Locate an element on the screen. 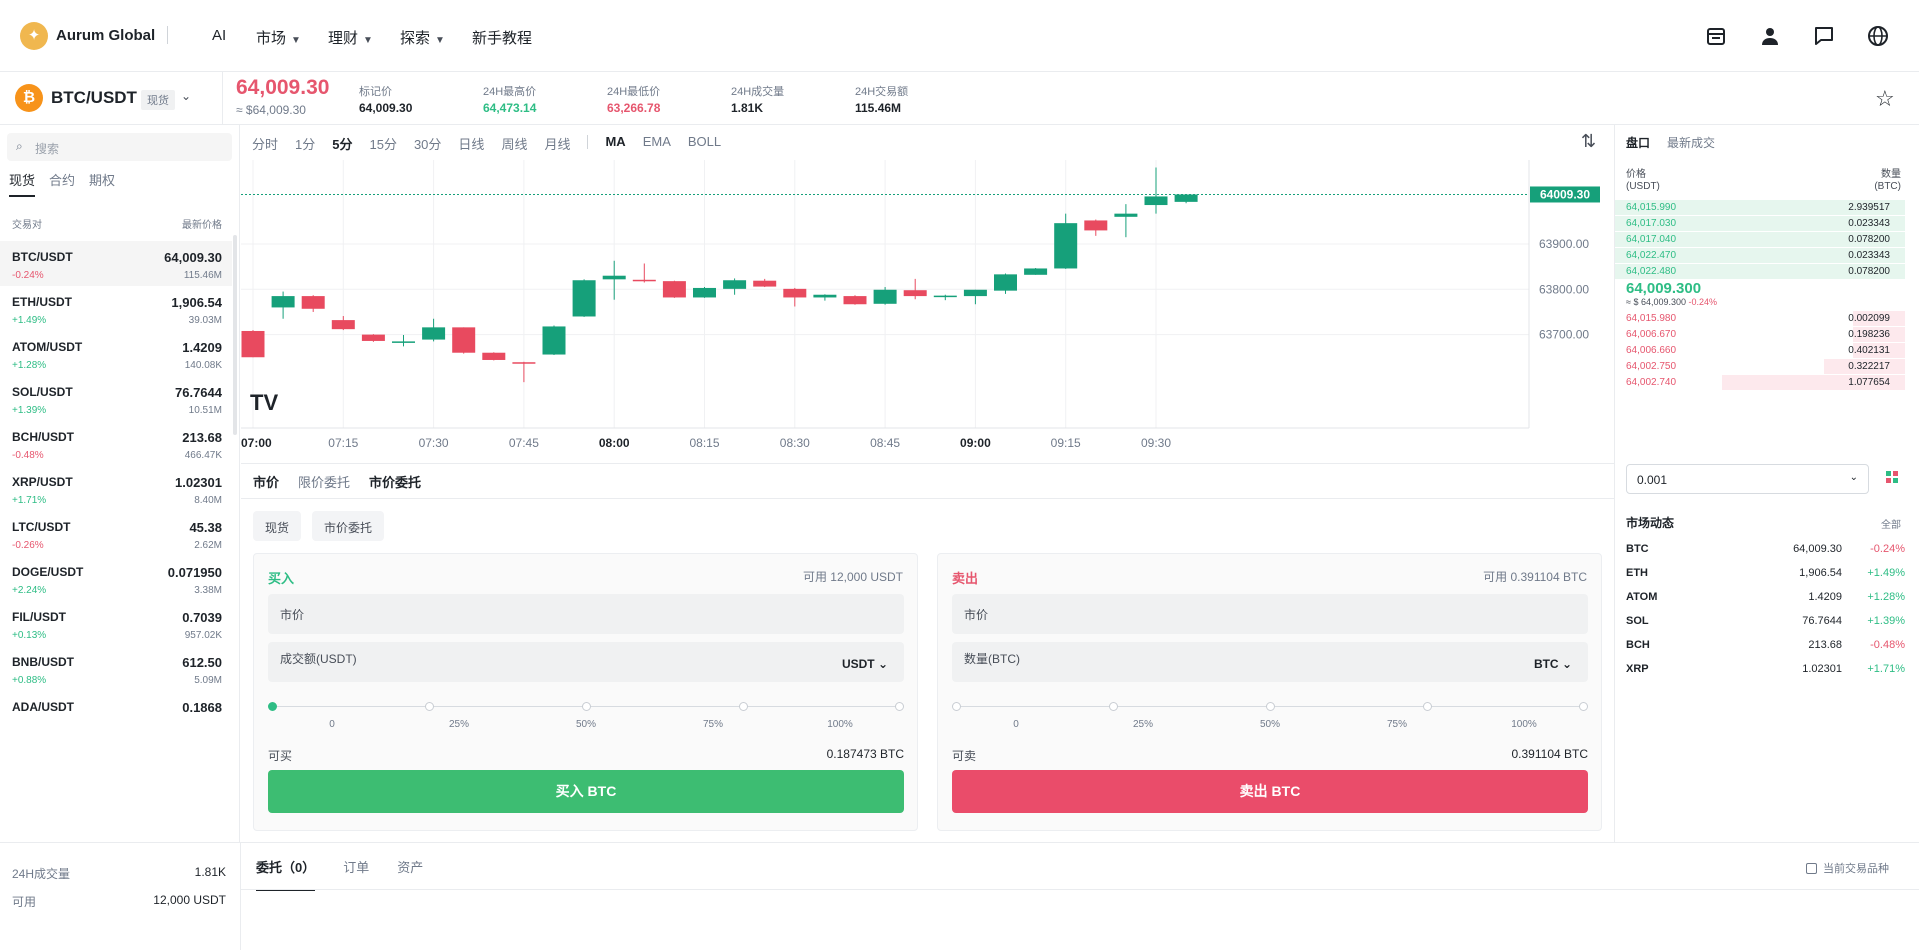 The image size is (1919, 950). orderbook-ask-row: 64,002.750 0.322217 is located at coordinates (1760, 366).